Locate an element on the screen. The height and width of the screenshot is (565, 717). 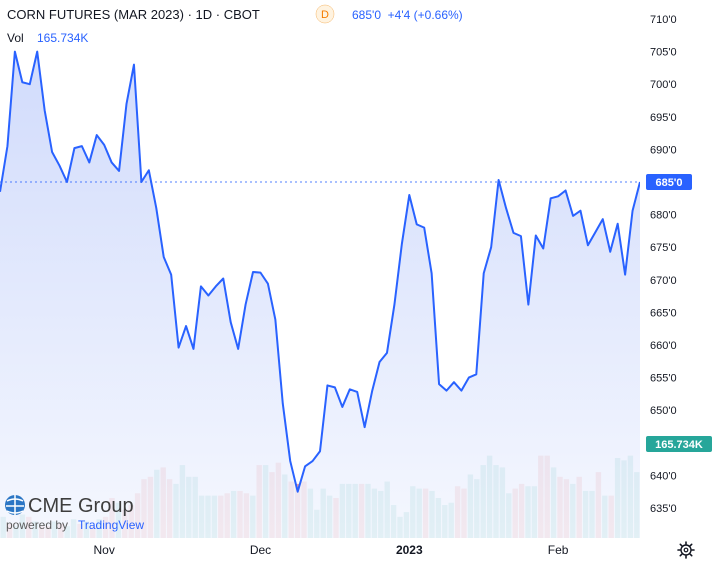
d-badge-icon: D is located at coordinates (325, 14).